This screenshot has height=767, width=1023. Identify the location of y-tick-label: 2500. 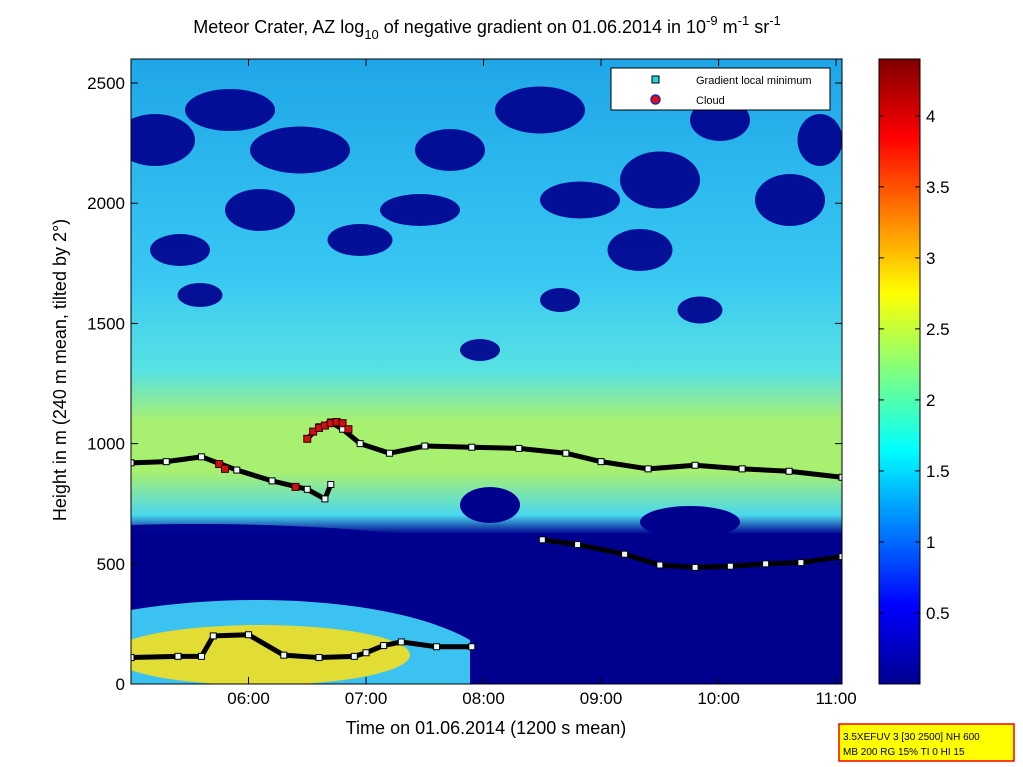
(106, 83).